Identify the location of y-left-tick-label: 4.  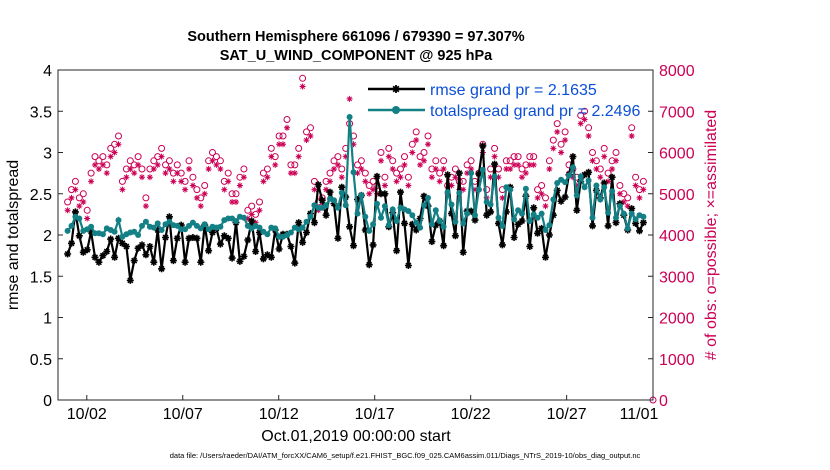
(47, 71).